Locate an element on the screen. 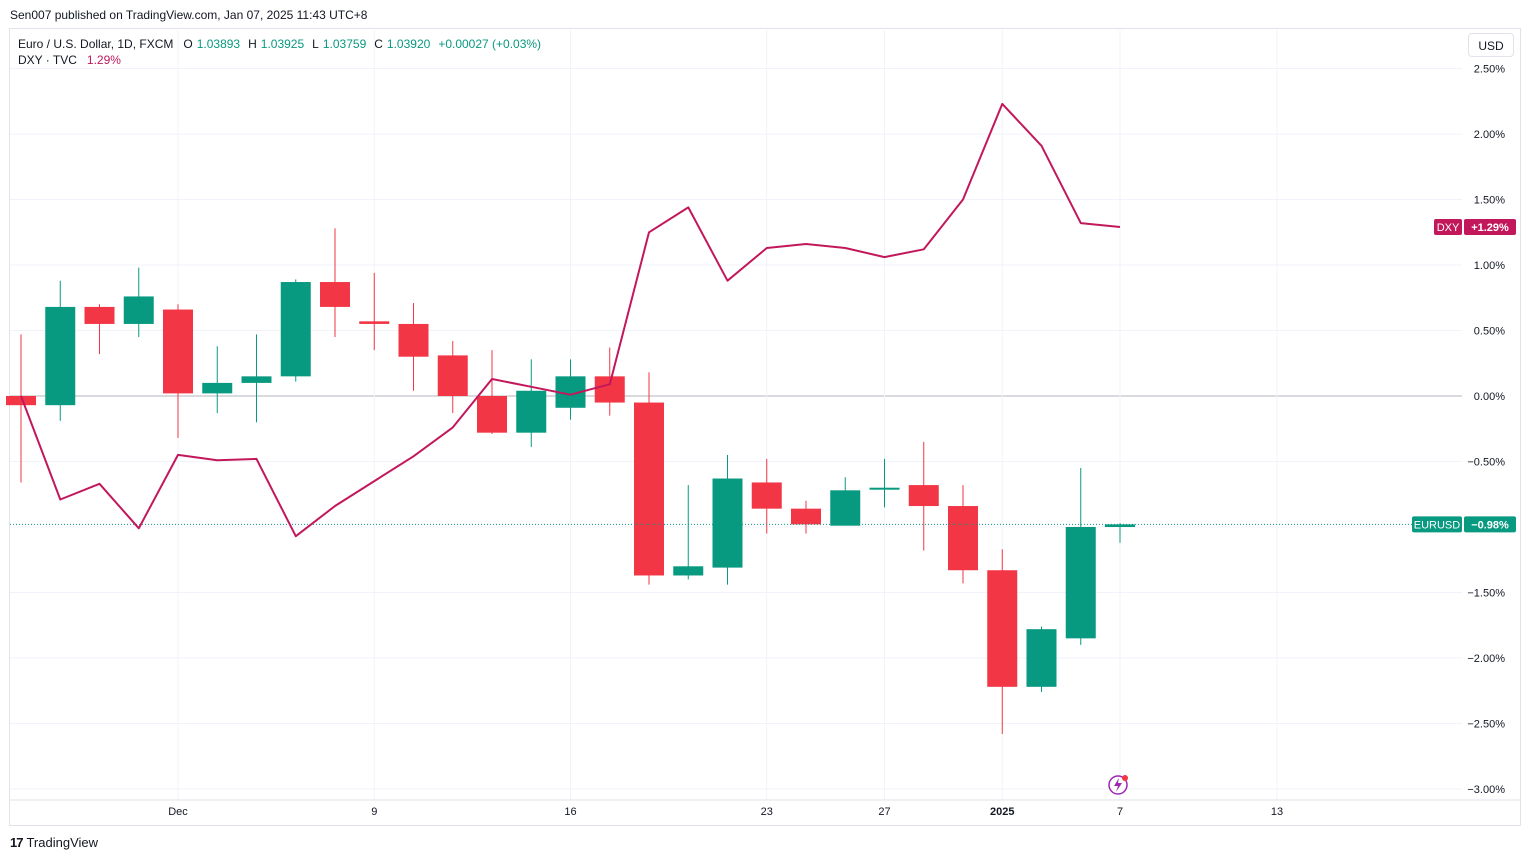  eurusd-badge: EURUSD −0.98% is located at coordinates (1464, 524).